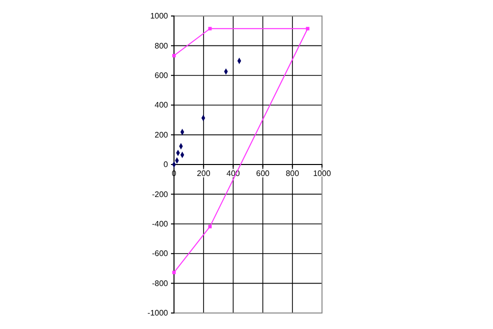 The image size is (493, 329). What do you see at coordinates (158, 313) in the screenshot?
I see `y-tick-label: -1000` at bounding box center [158, 313].